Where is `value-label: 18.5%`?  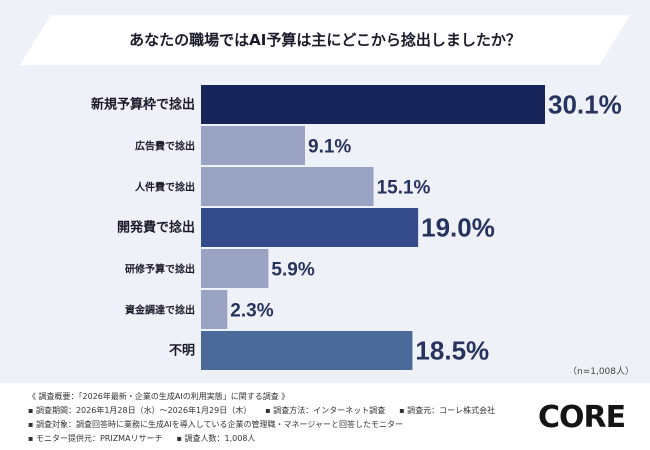 value-label: 18.5% is located at coordinates (452, 351).